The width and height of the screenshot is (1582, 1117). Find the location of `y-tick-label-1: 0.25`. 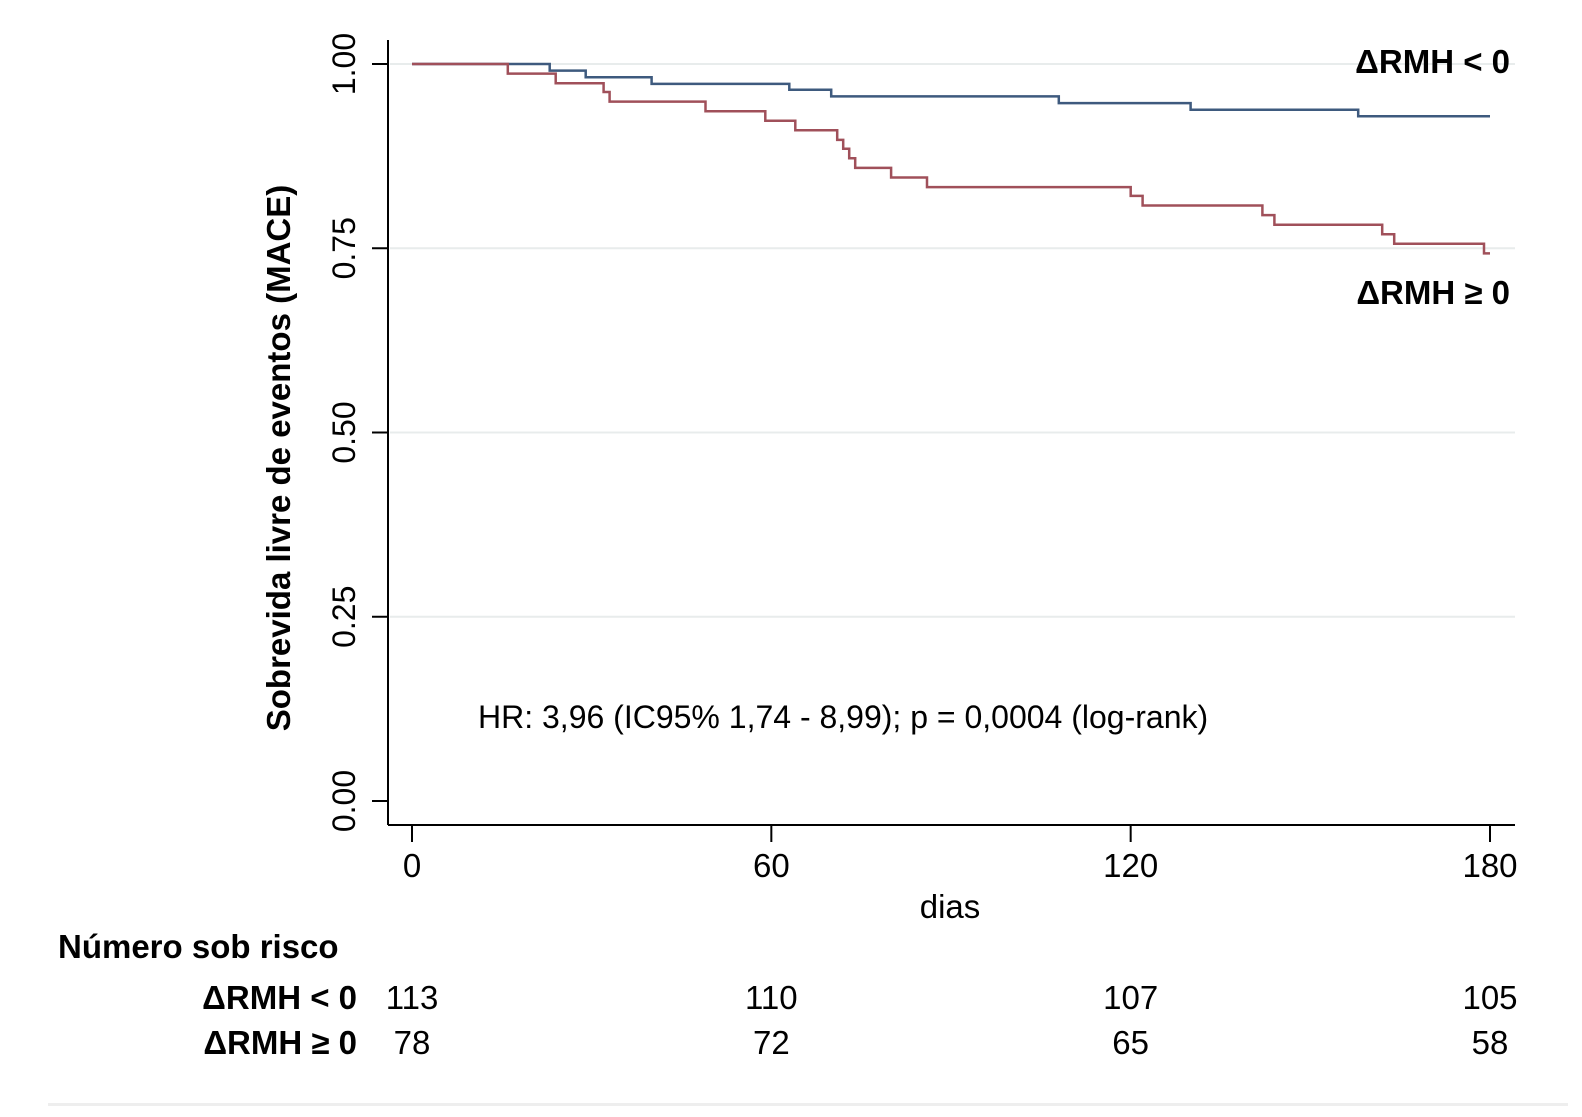

y-tick-label-1: 0.25 is located at coordinates (344, 617).